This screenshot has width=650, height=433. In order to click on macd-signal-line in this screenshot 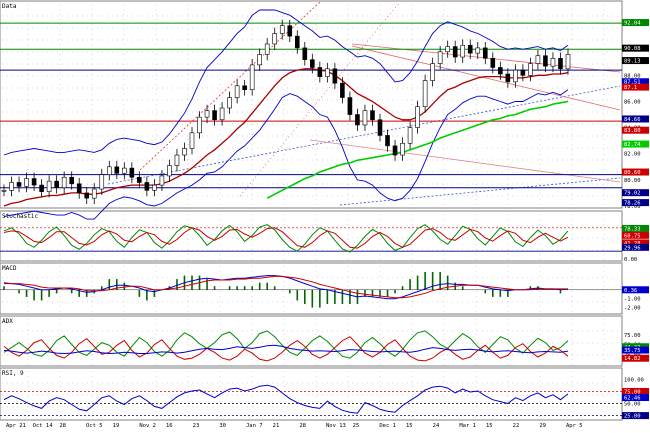, I will do `click(286, 287)`.